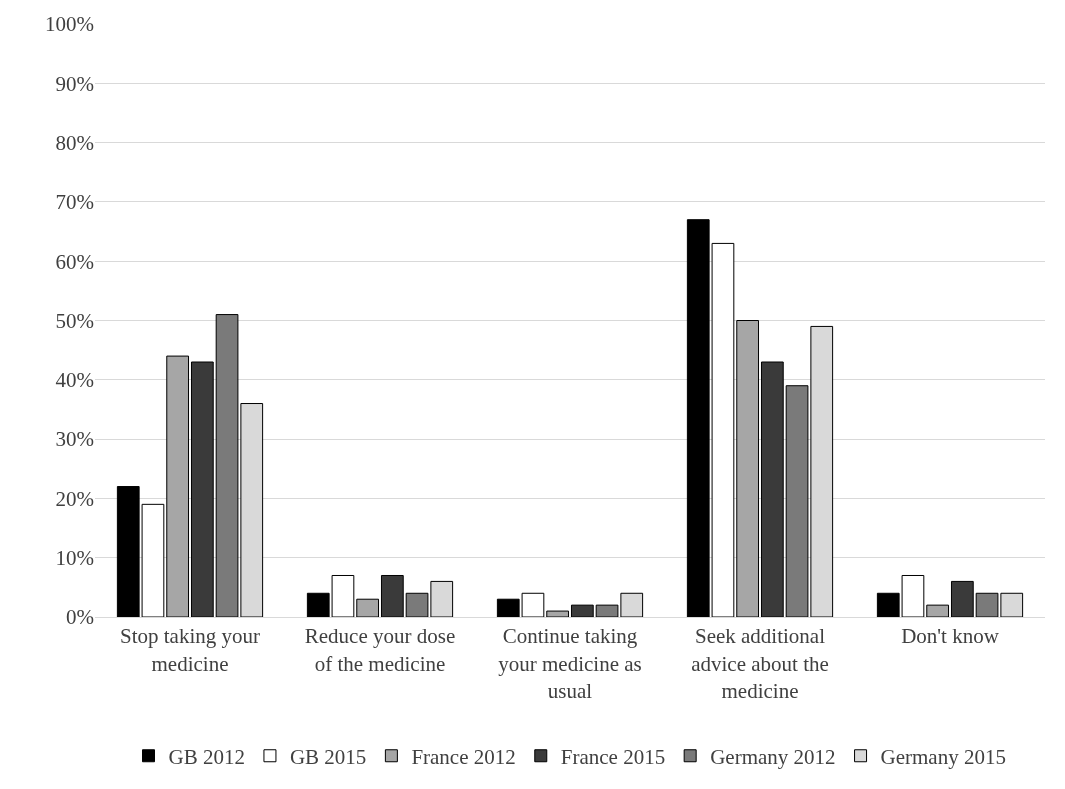  Describe the element at coordinates (613, 756) in the screenshot. I see `legend-label: France 2015` at that location.